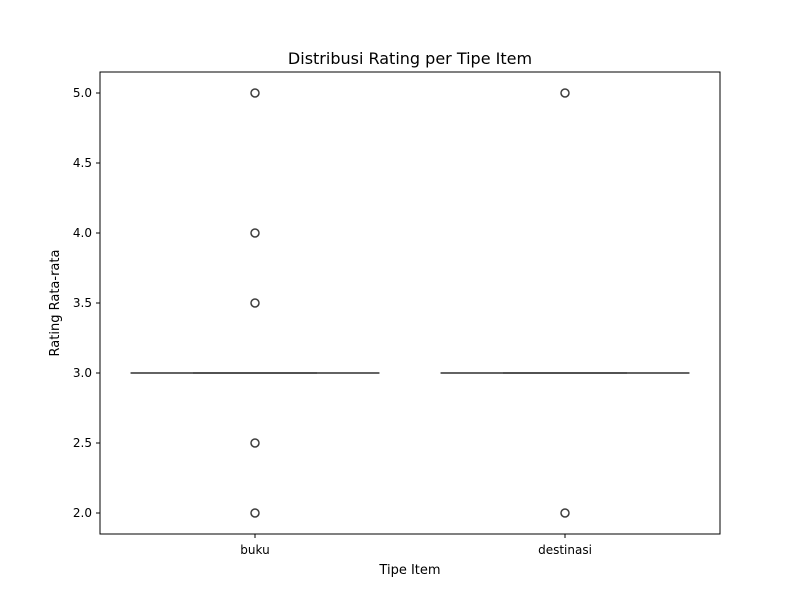 This screenshot has width=800, height=600. Describe the element at coordinates (55, 303) in the screenshot. I see `y-axis-label: Rating Rata-rata` at that location.